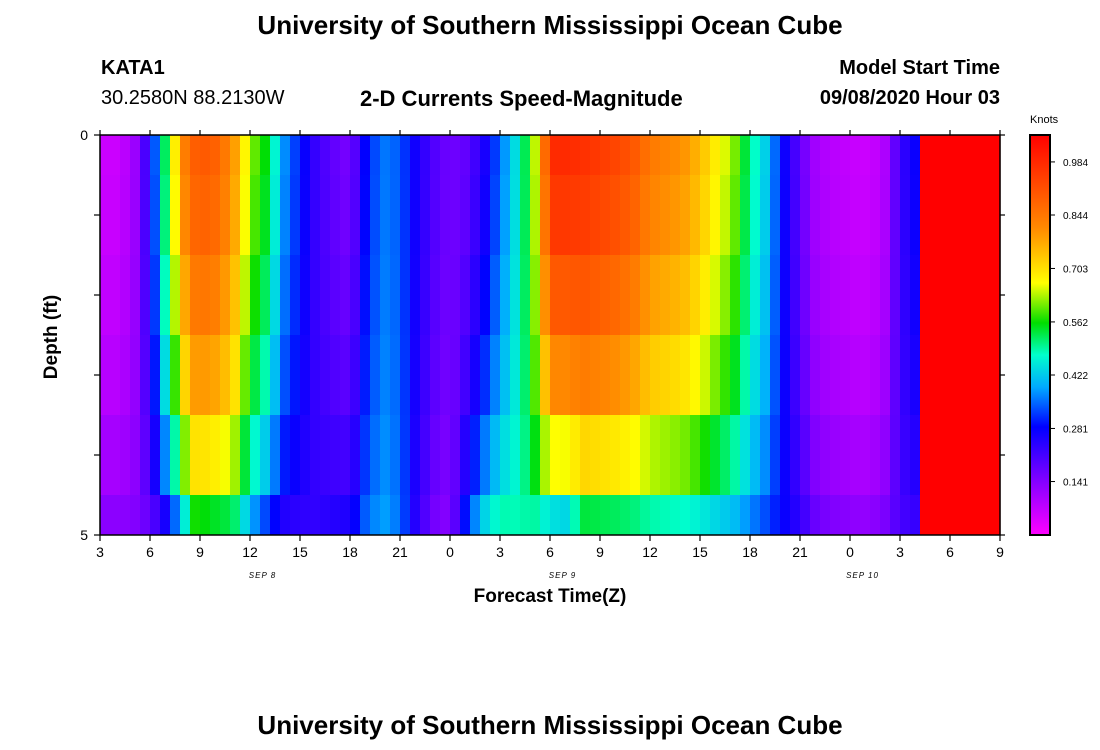 The height and width of the screenshot is (750, 1100). I want to click on x-tick-label: 12, so click(650, 552).